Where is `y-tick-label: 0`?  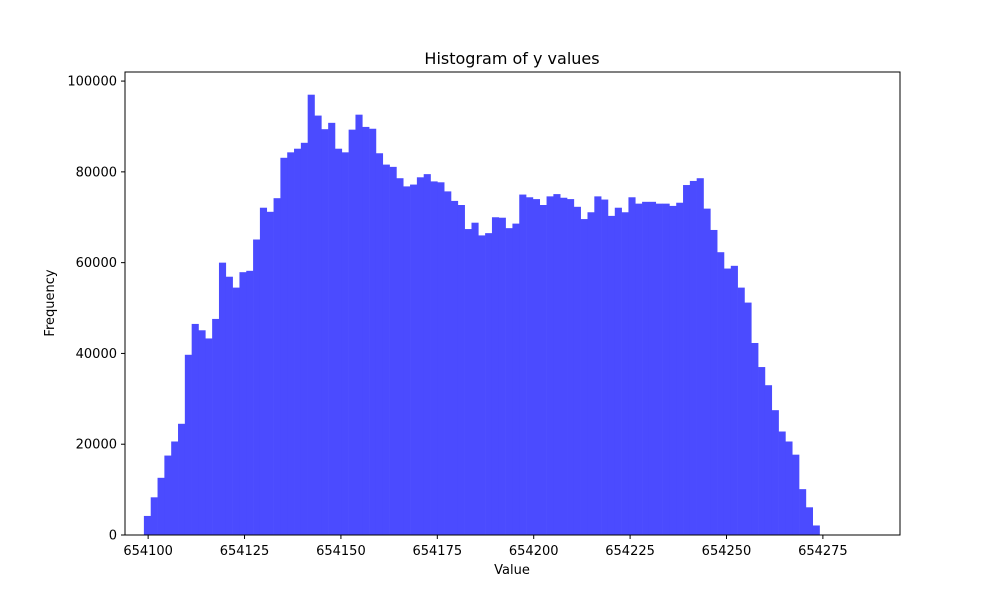
y-tick-label: 0 is located at coordinates (113, 536).